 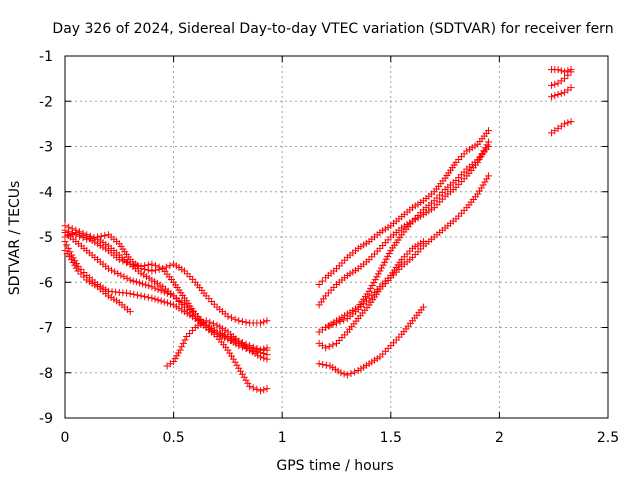 What do you see at coordinates (282, 438) in the screenshot?
I see `x-tick-label: 1` at bounding box center [282, 438].